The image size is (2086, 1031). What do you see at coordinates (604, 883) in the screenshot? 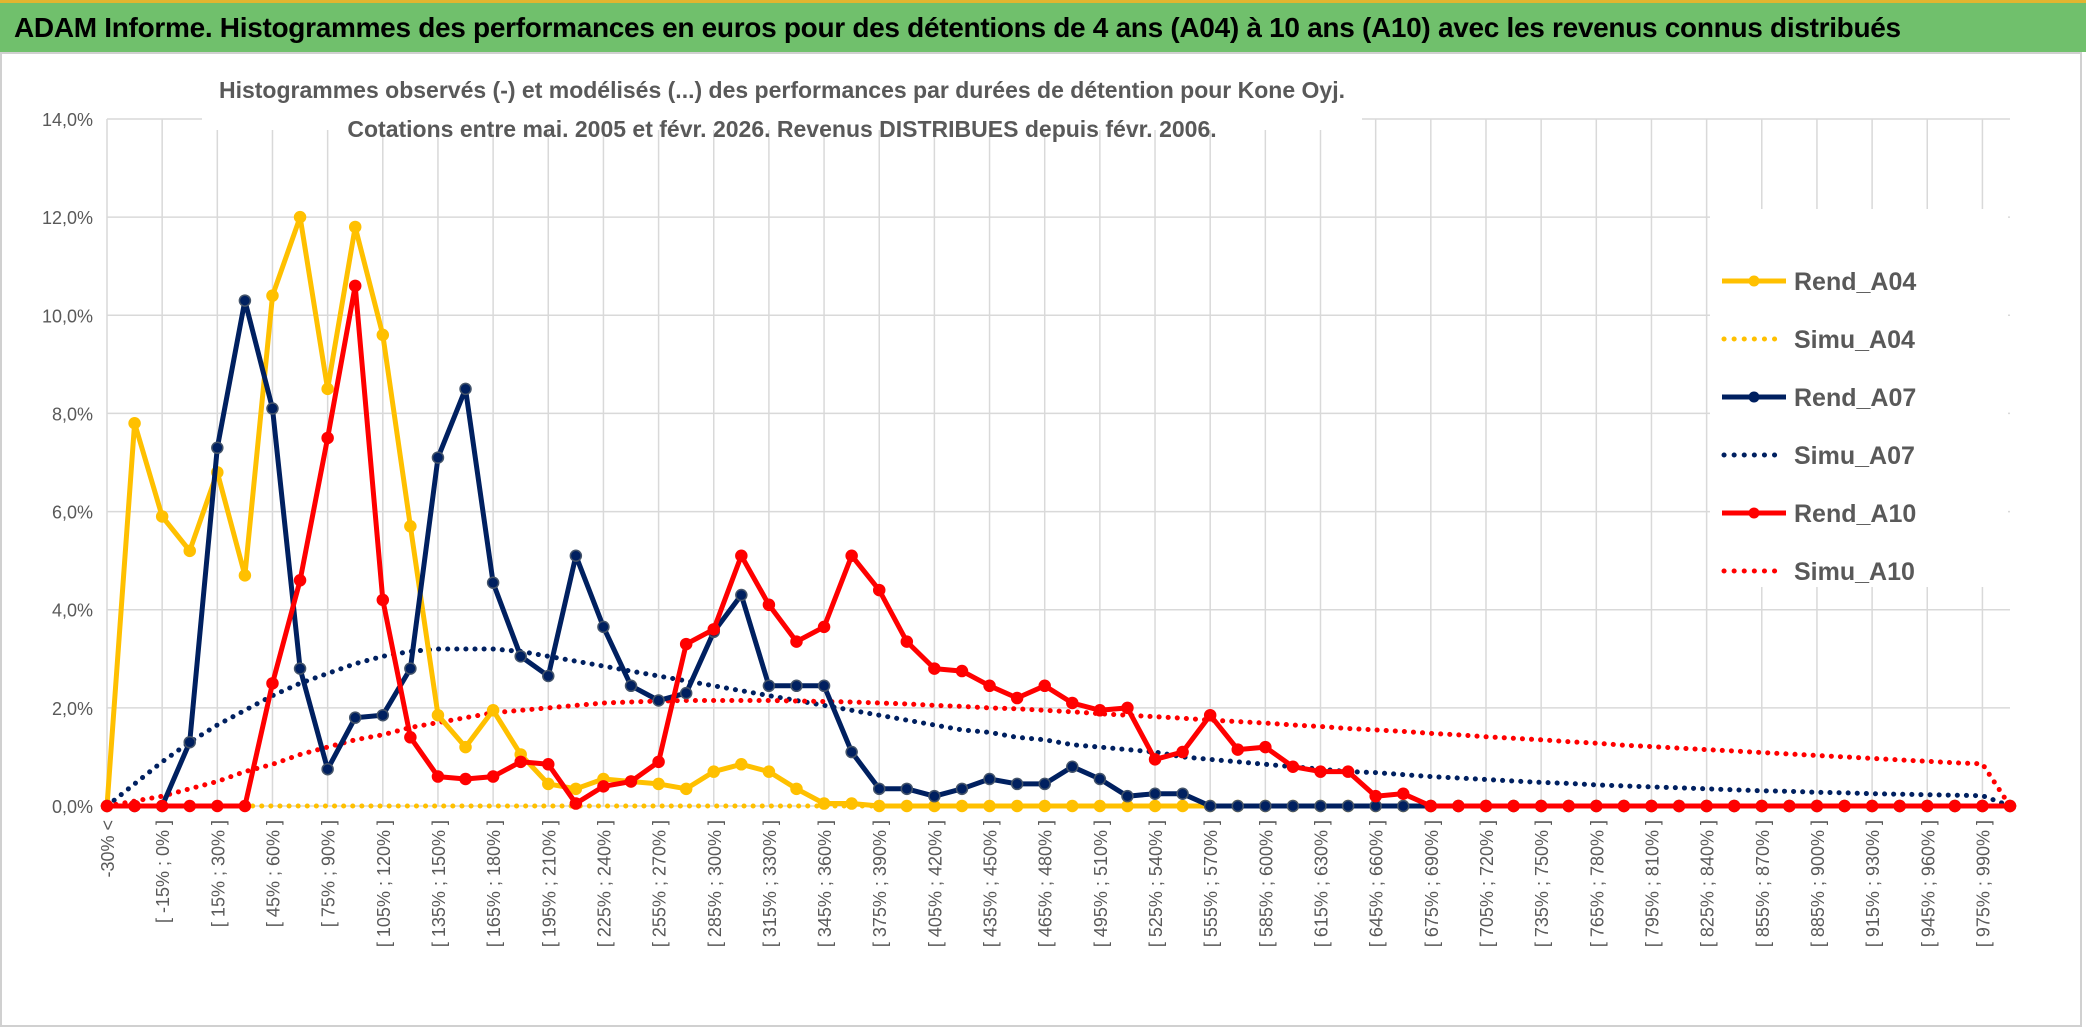
I see `x-tick-label: [ 225% ; 240% ]` at bounding box center [604, 883].